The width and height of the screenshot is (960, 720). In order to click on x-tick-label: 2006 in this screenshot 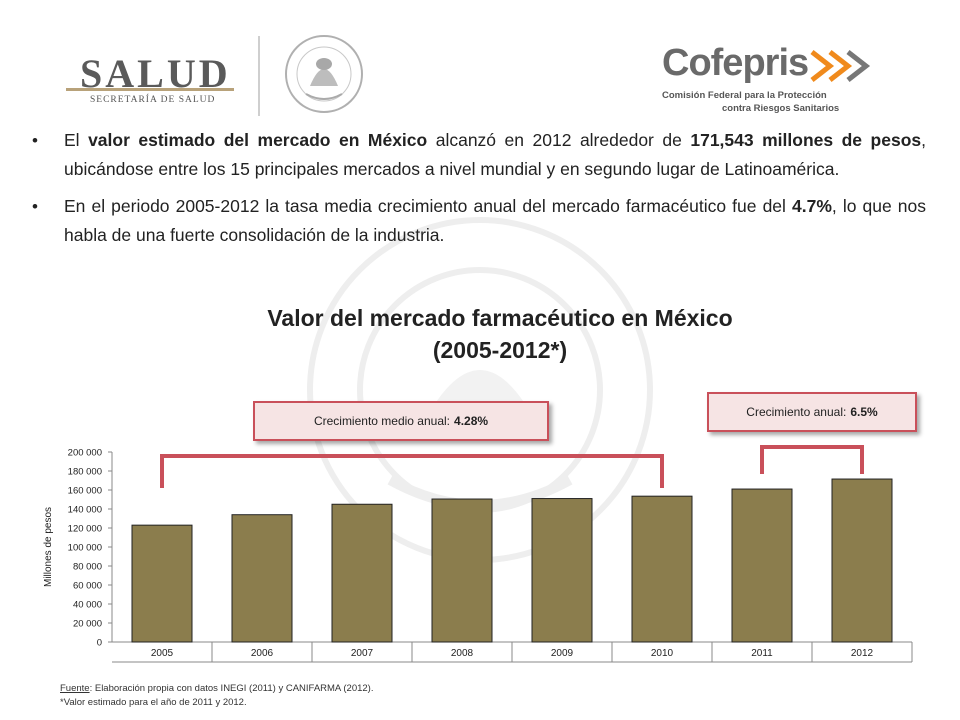, I will do `click(262, 653)`.